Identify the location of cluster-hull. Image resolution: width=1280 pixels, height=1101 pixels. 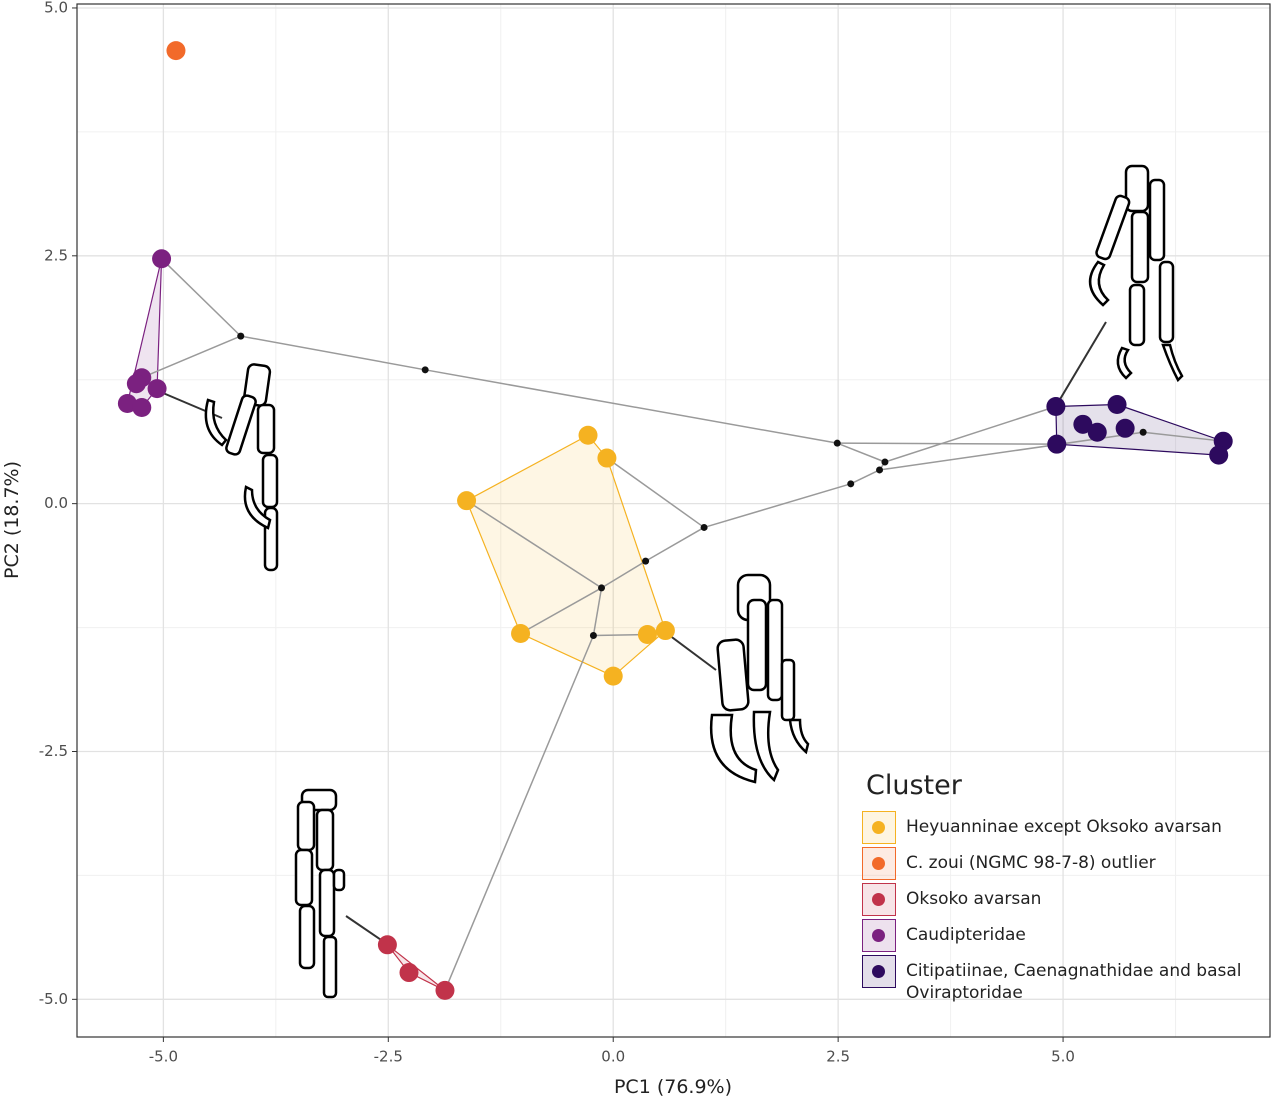
(566, 555).